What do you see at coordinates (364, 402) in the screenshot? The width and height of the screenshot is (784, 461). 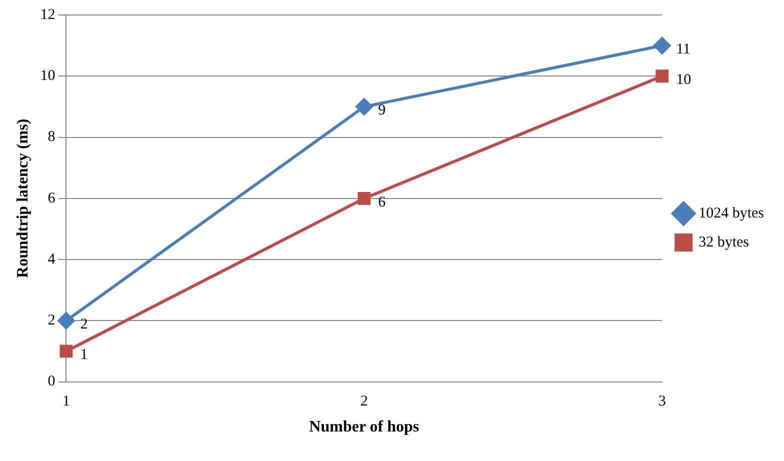 I see `x-tick-label: 2` at bounding box center [364, 402].